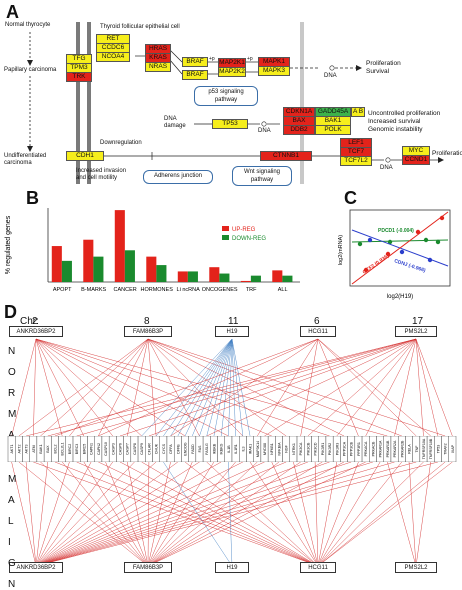  I want to click on panel-a-letter: A, so click(12, 12).